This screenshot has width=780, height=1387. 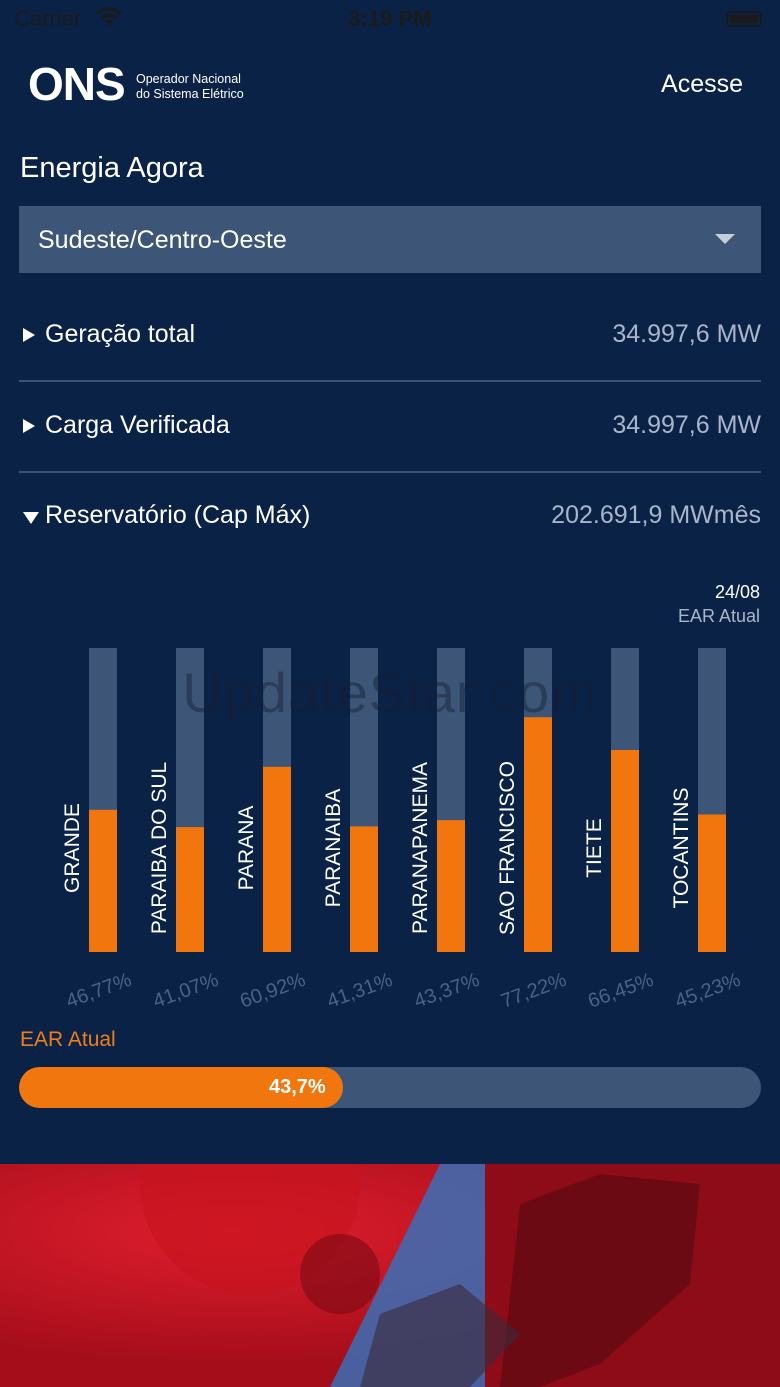 What do you see at coordinates (185, 991) in the screenshot?
I see `value-label-1: 41,07%` at bounding box center [185, 991].